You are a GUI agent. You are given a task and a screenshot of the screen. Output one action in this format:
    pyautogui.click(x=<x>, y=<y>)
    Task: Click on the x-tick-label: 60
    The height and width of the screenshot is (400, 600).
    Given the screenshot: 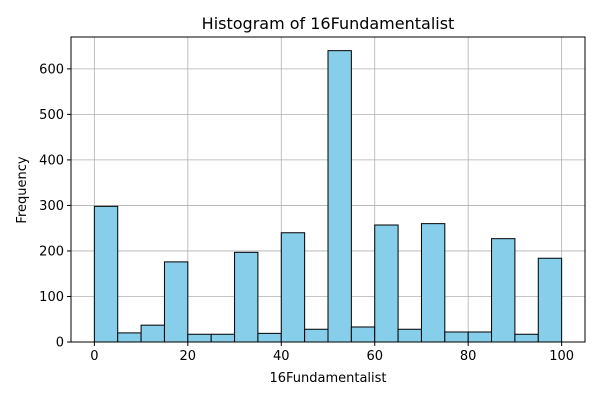 What is the action you would take?
    pyautogui.click(x=374, y=356)
    